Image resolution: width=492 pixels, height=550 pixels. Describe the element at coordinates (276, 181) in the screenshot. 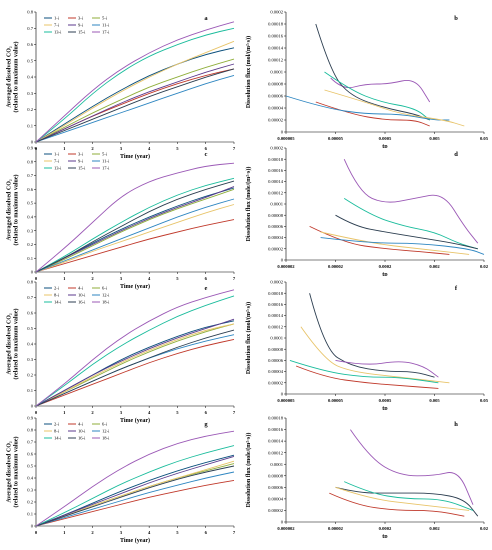

I see `y-tick-label: 0.00014` at that location.